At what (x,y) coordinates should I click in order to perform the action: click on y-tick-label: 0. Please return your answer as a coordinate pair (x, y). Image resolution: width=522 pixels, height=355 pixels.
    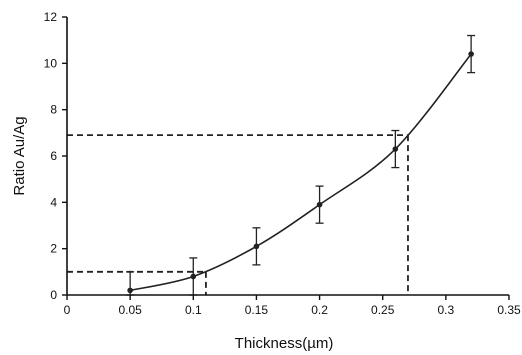
    Looking at the image, I should click on (53, 295).